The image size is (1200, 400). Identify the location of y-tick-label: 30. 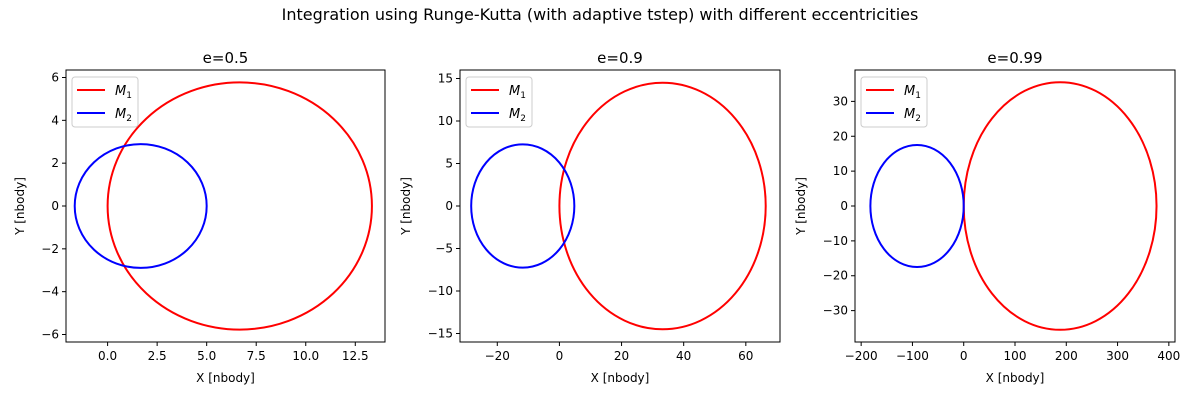
(840, 101).